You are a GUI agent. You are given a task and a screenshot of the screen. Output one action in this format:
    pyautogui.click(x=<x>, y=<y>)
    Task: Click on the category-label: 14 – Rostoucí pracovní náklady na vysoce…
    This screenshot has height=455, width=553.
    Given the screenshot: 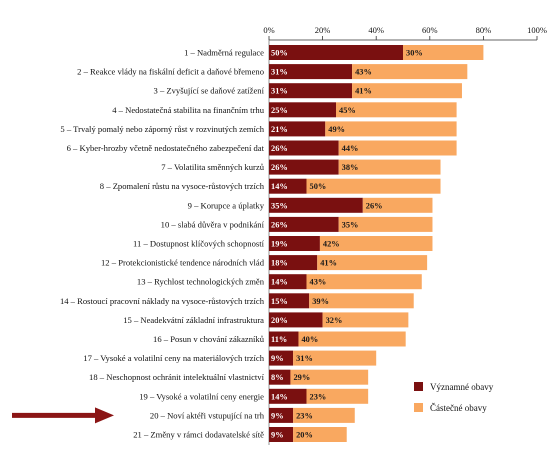 What is the action you would take?
    pyautogui.click(x=162, y=301)
    